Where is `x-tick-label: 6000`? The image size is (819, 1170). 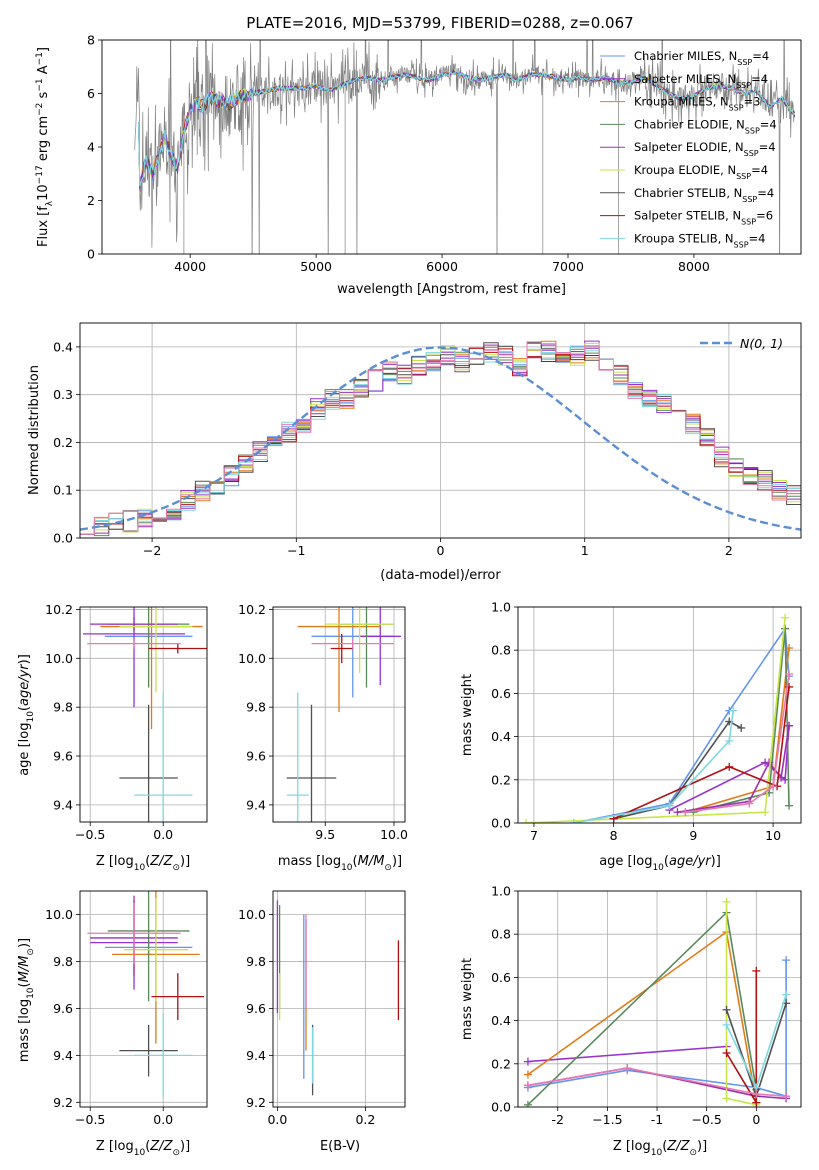
x-tick-label: 6000 is located at coordinates (442, 266).